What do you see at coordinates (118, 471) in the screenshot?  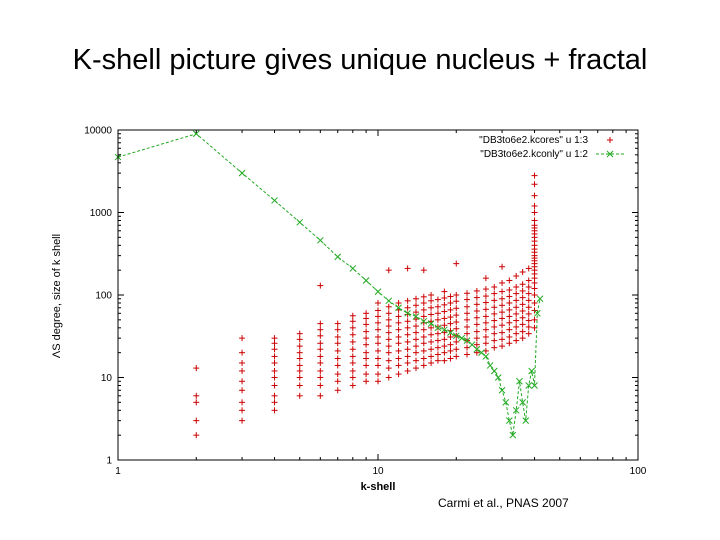 I see `x-tick-label: 1` at bounding box center [118, 471].